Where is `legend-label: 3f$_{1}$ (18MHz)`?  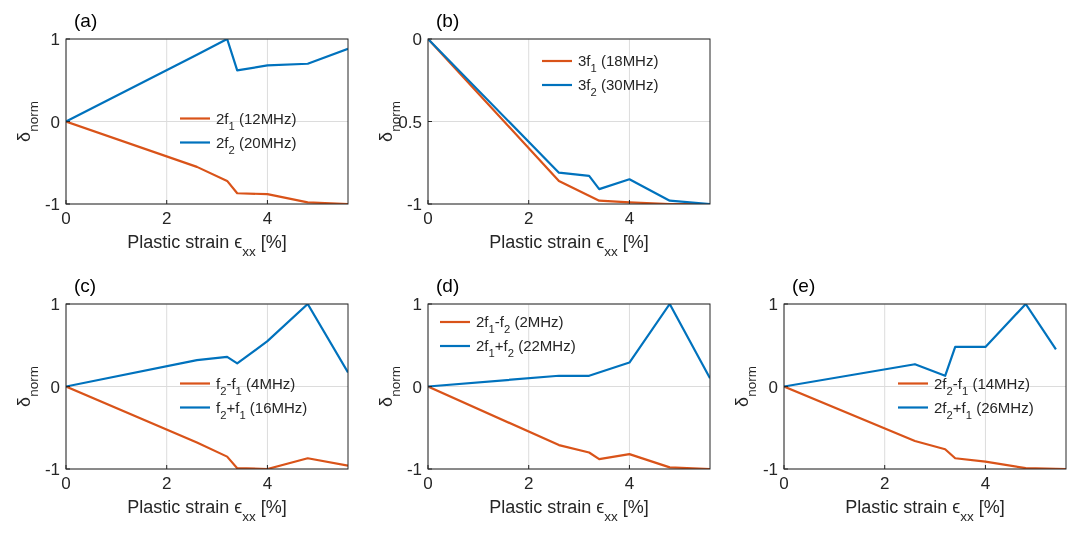
legend-label: 3f$_{1}$ (18MHz) is located at coordinates (618, 63).